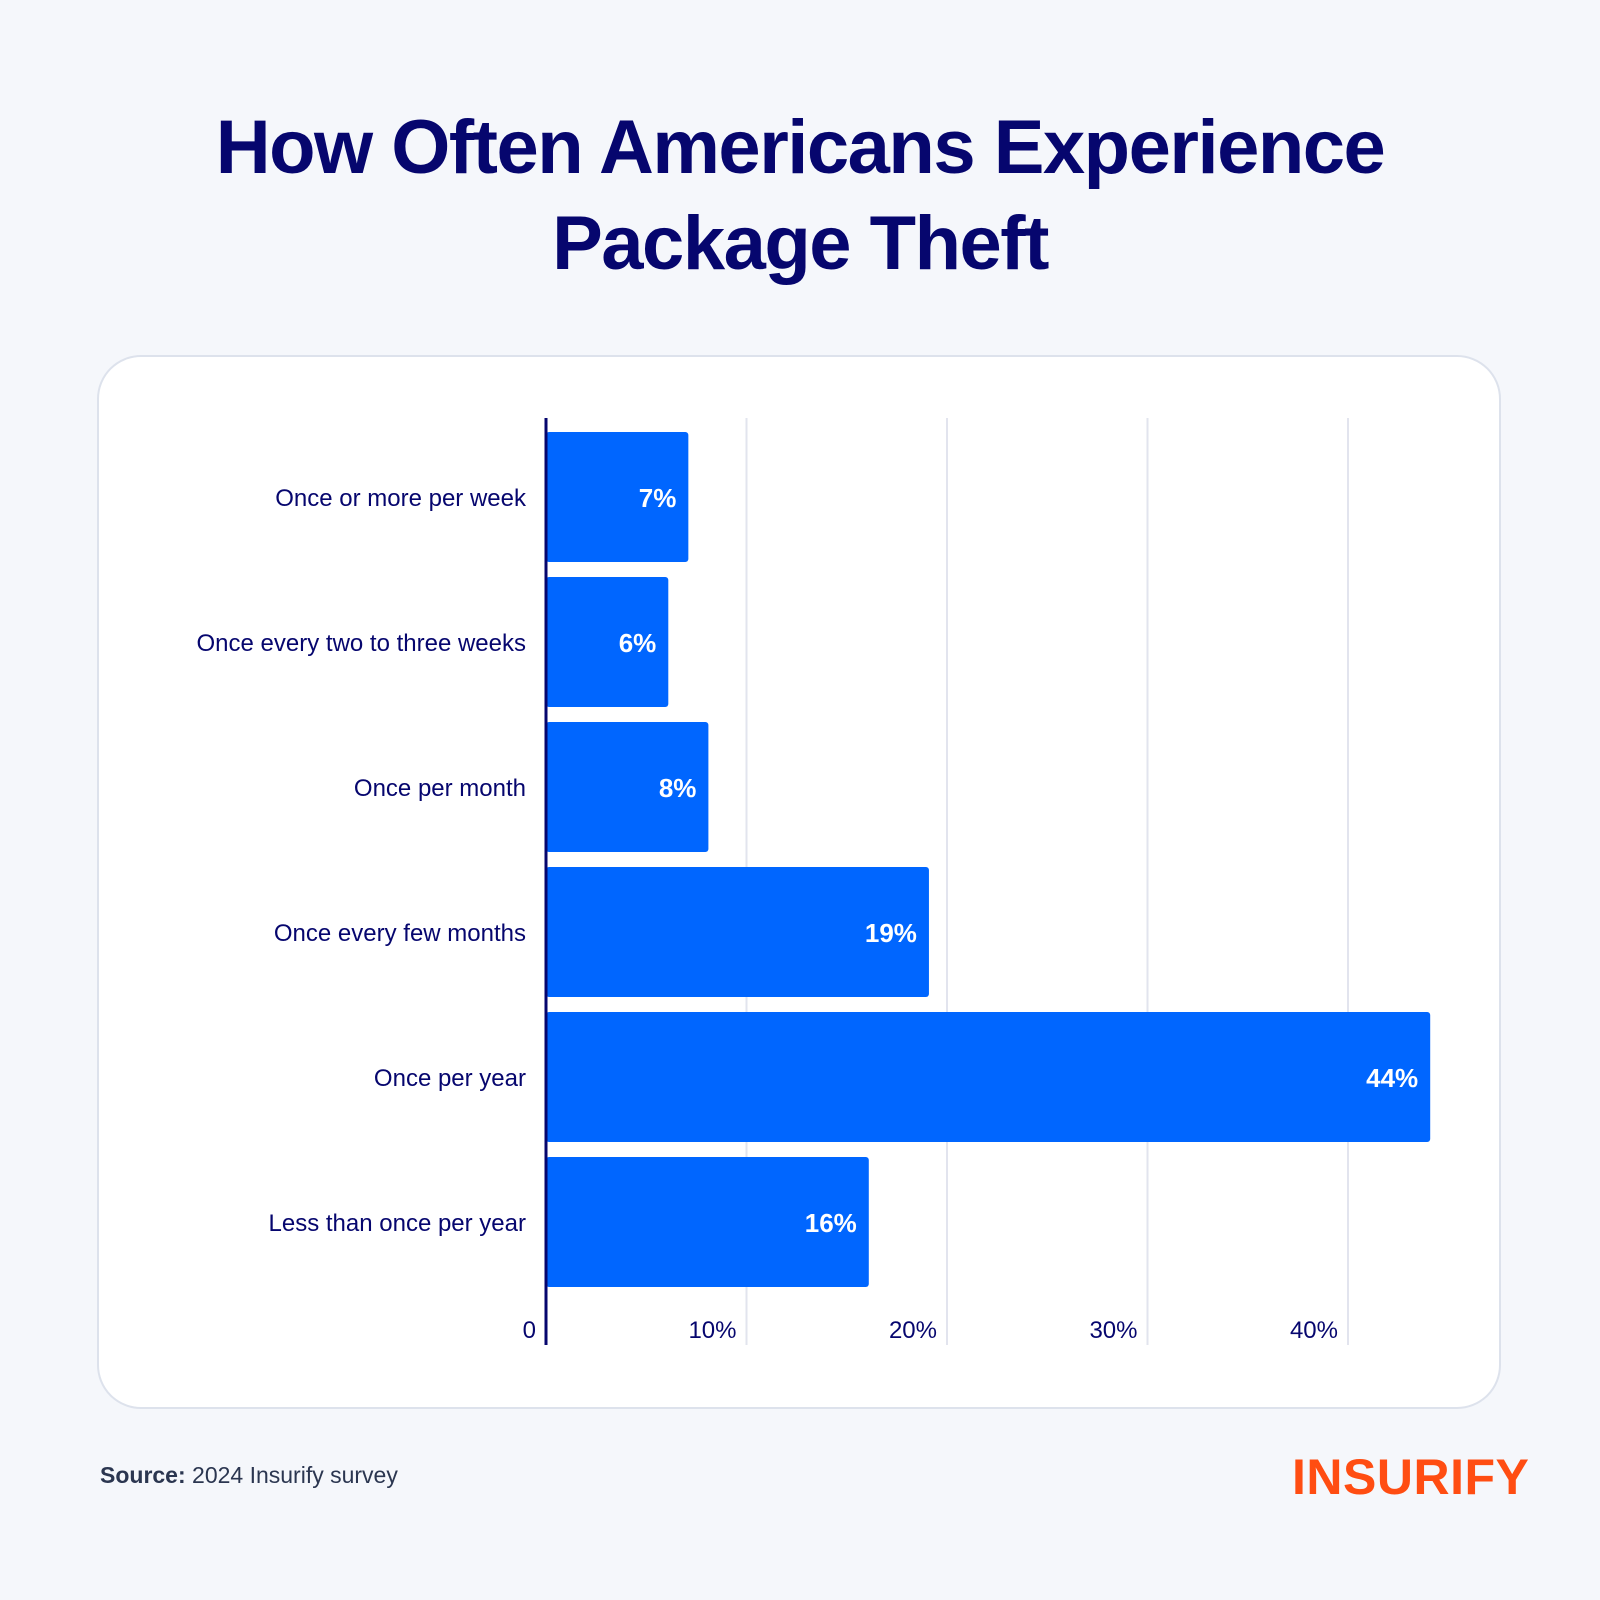 The image size is (1600, 1600). What do you see at coordinates (712, 1330) in the screenshot?
I see `x-tick-label-10: 10%` at bounding box center [712, 1330].